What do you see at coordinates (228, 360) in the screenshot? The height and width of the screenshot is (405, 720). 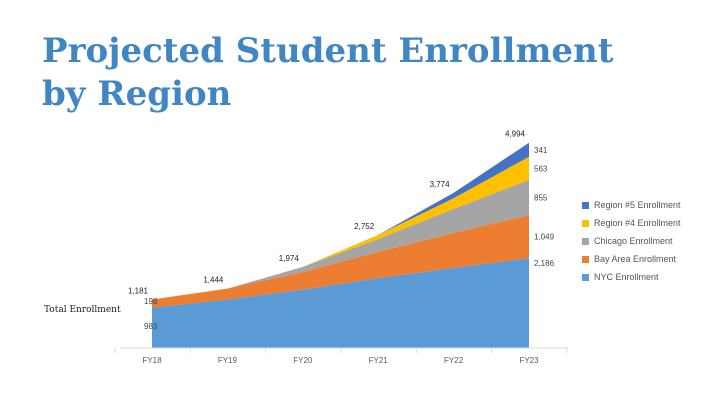 I see `x-tick-label: FY19` at bounding box center [228, 360].